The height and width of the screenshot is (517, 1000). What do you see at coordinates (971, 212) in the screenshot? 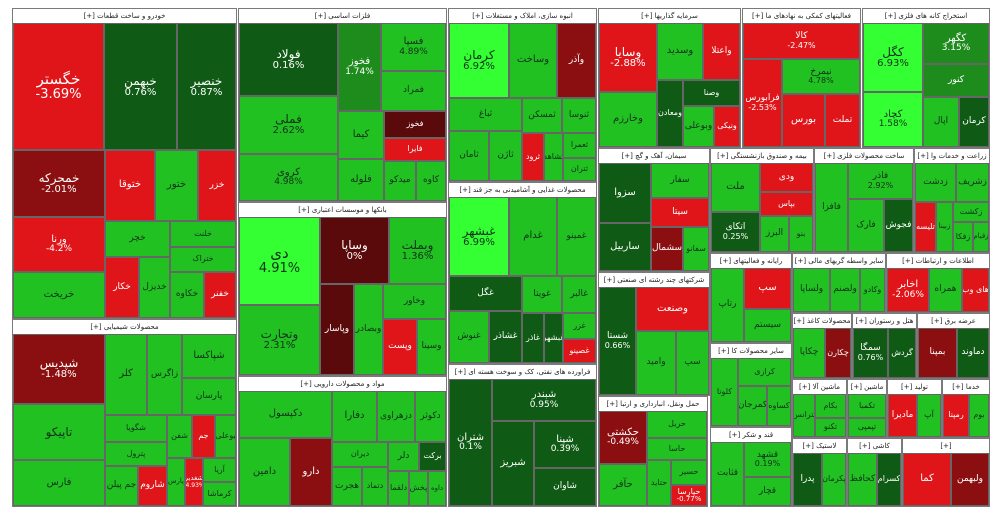
I see `stock-tile: زکشت` at bounding box center [971, 212].